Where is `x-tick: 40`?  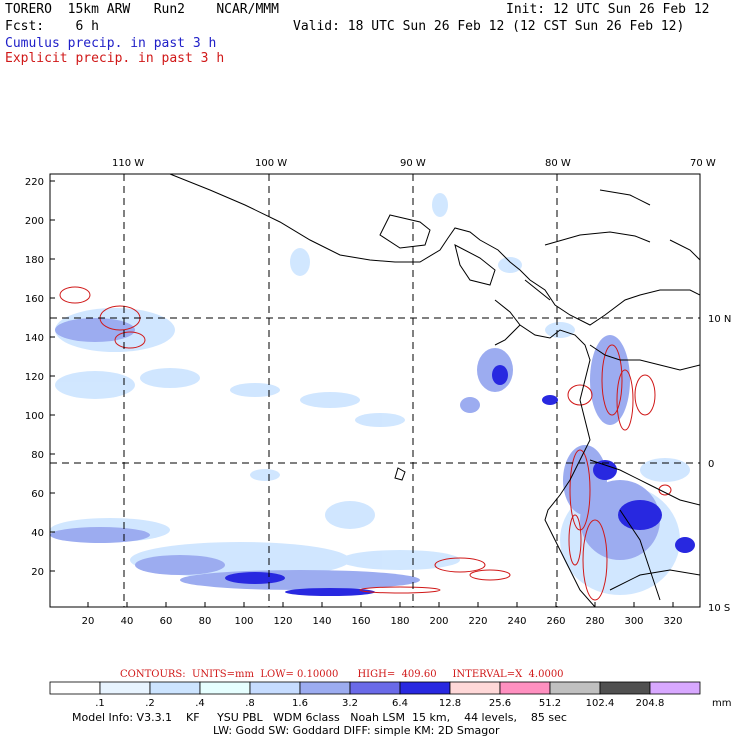 x-tick: 40 is located at coordinates (127, 621).